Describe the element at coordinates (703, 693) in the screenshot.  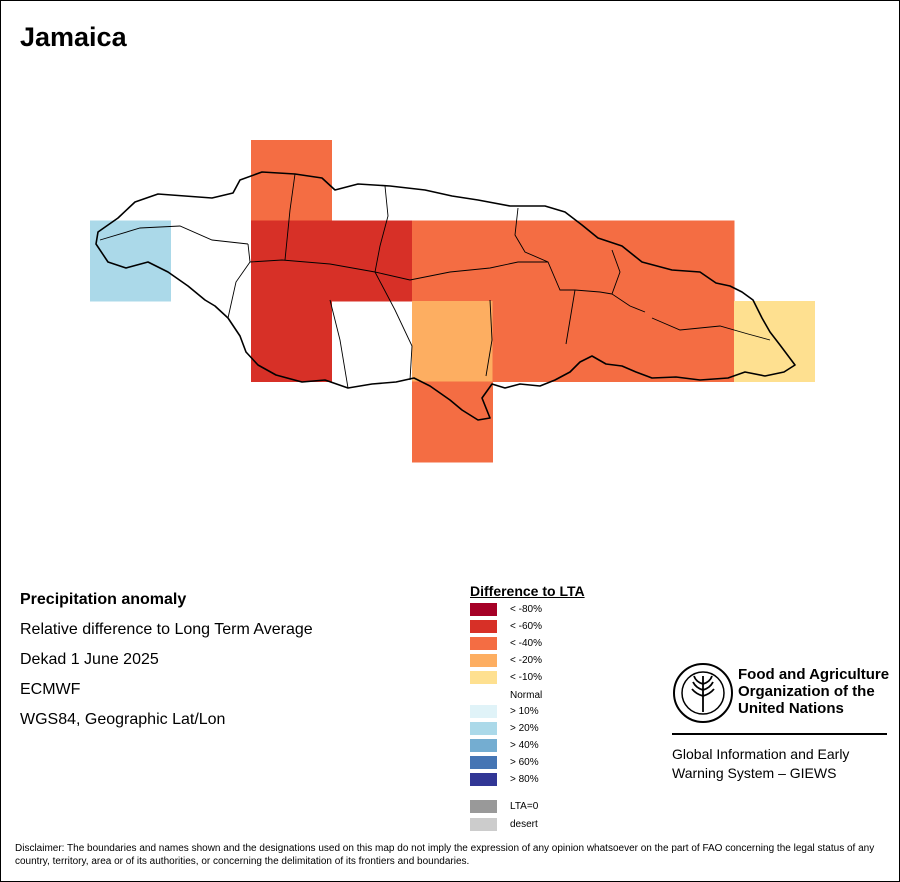
I see `fao-seal-icon` at that location.